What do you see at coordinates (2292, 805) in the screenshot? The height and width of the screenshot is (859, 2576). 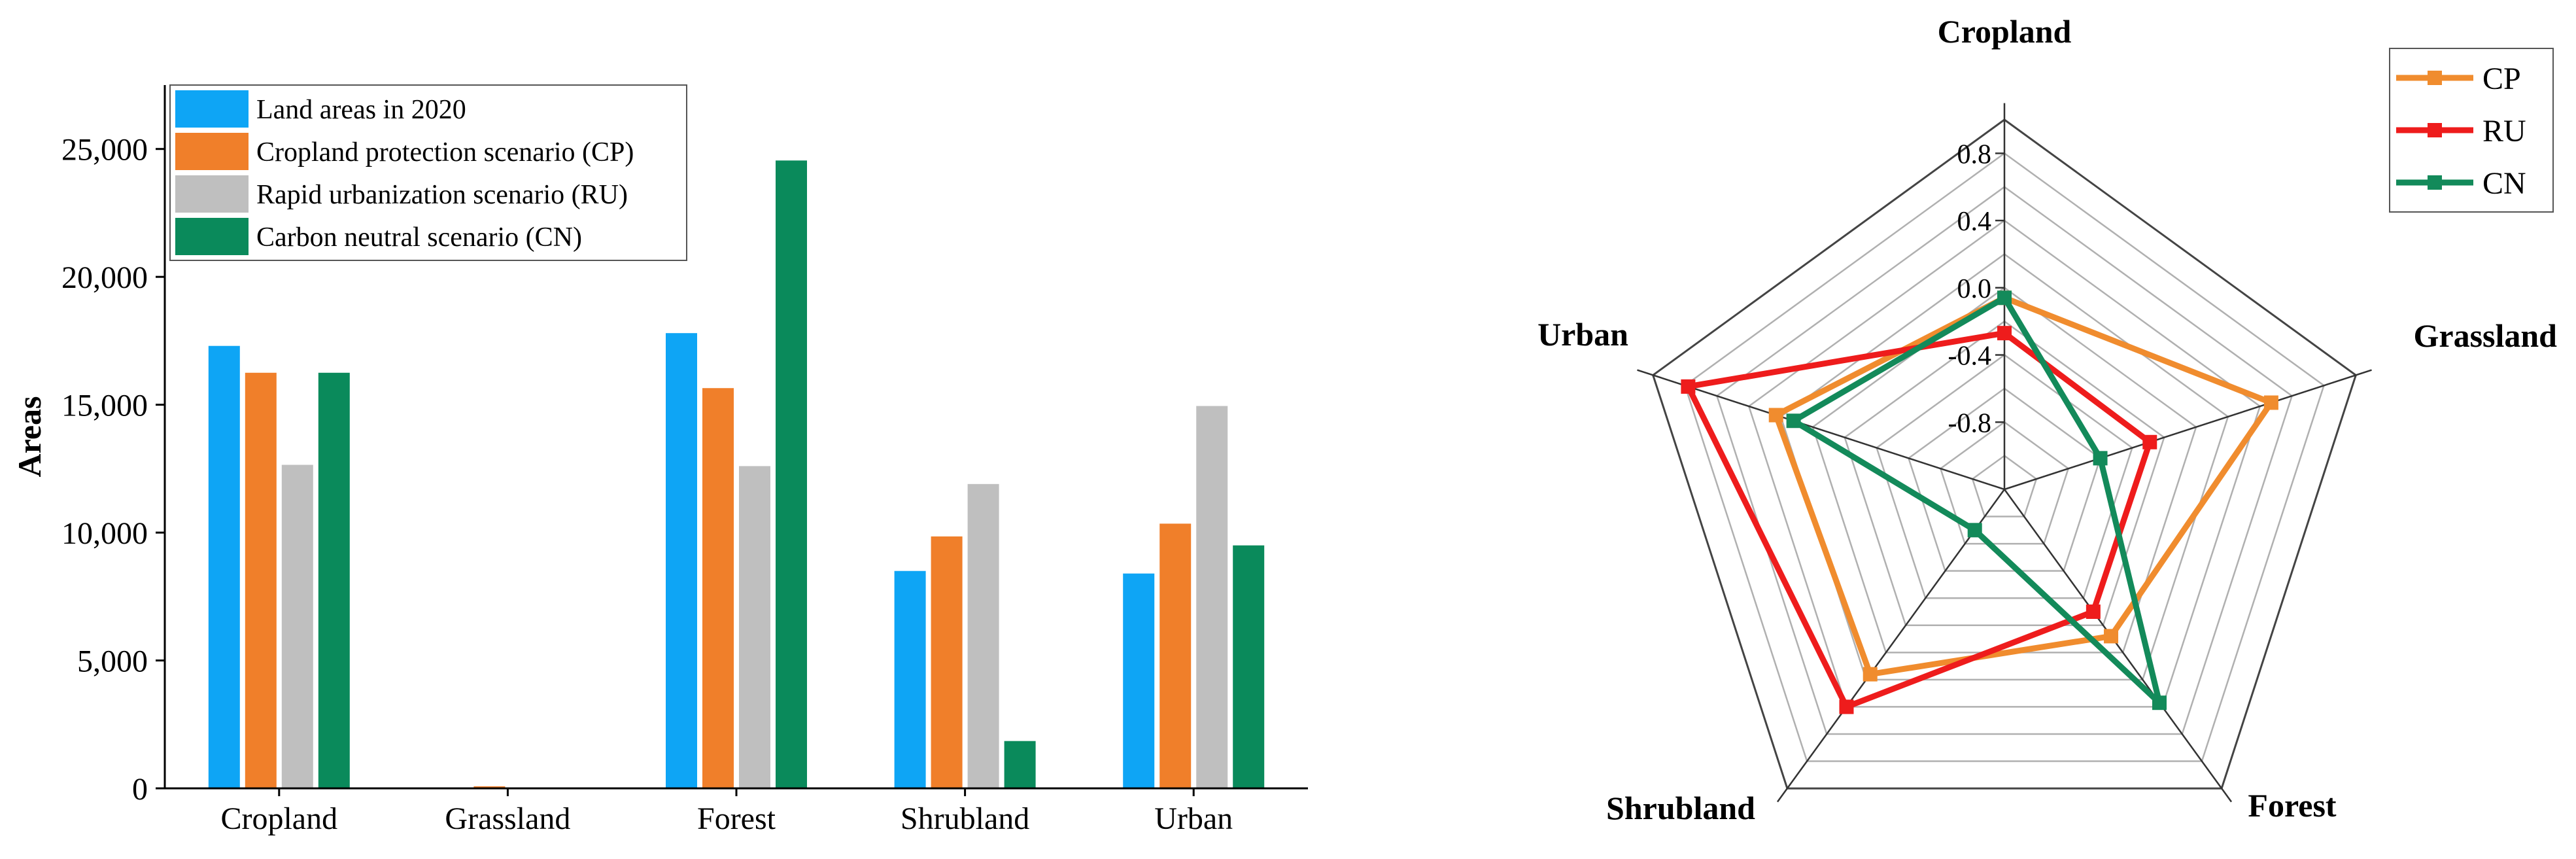 I see `radar-axis-label-forest: Forest` at bounding box center [2292, 805].